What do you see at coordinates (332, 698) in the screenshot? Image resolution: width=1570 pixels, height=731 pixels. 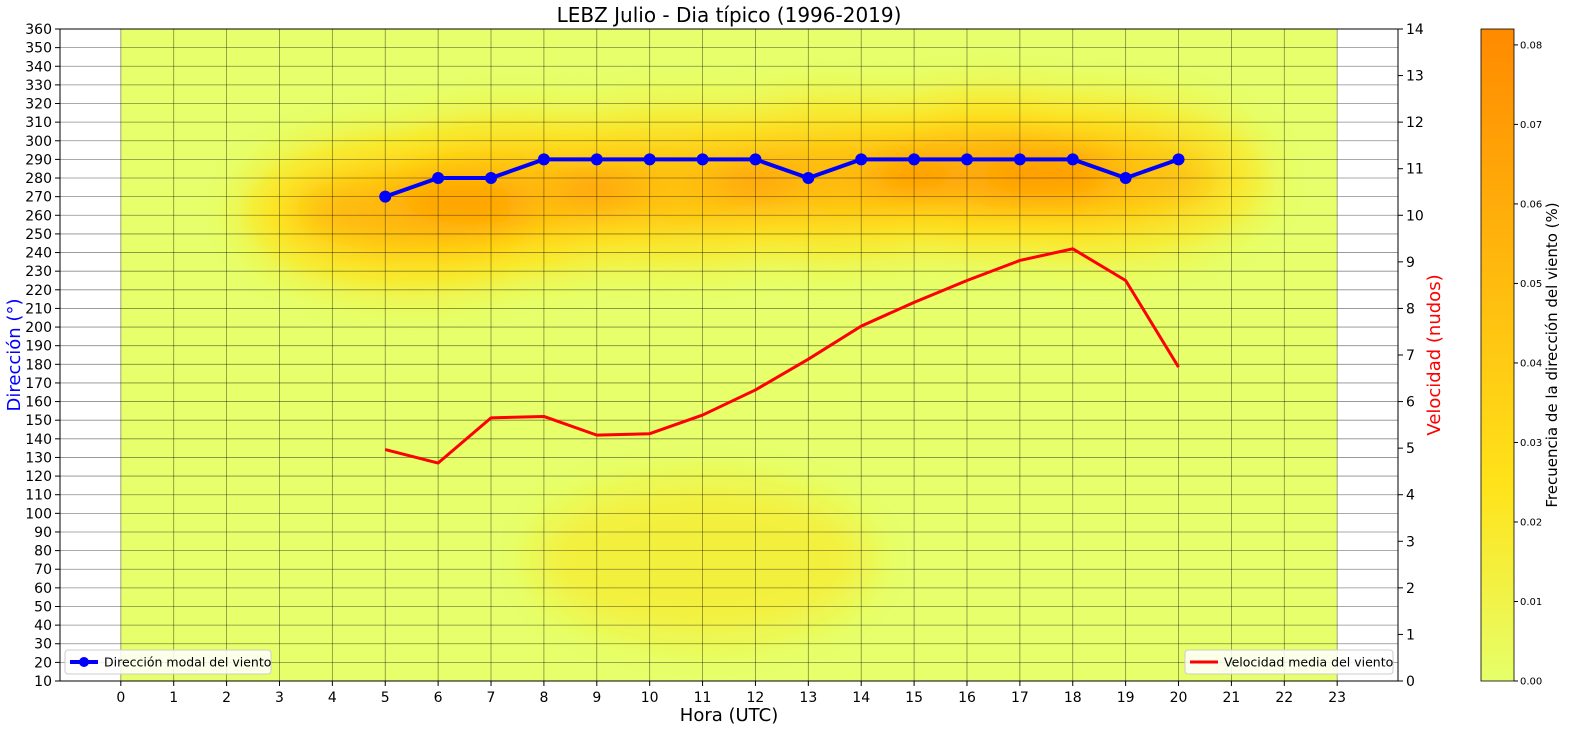 I see `x-tick-label: 4` at bounding box center [332, 698].